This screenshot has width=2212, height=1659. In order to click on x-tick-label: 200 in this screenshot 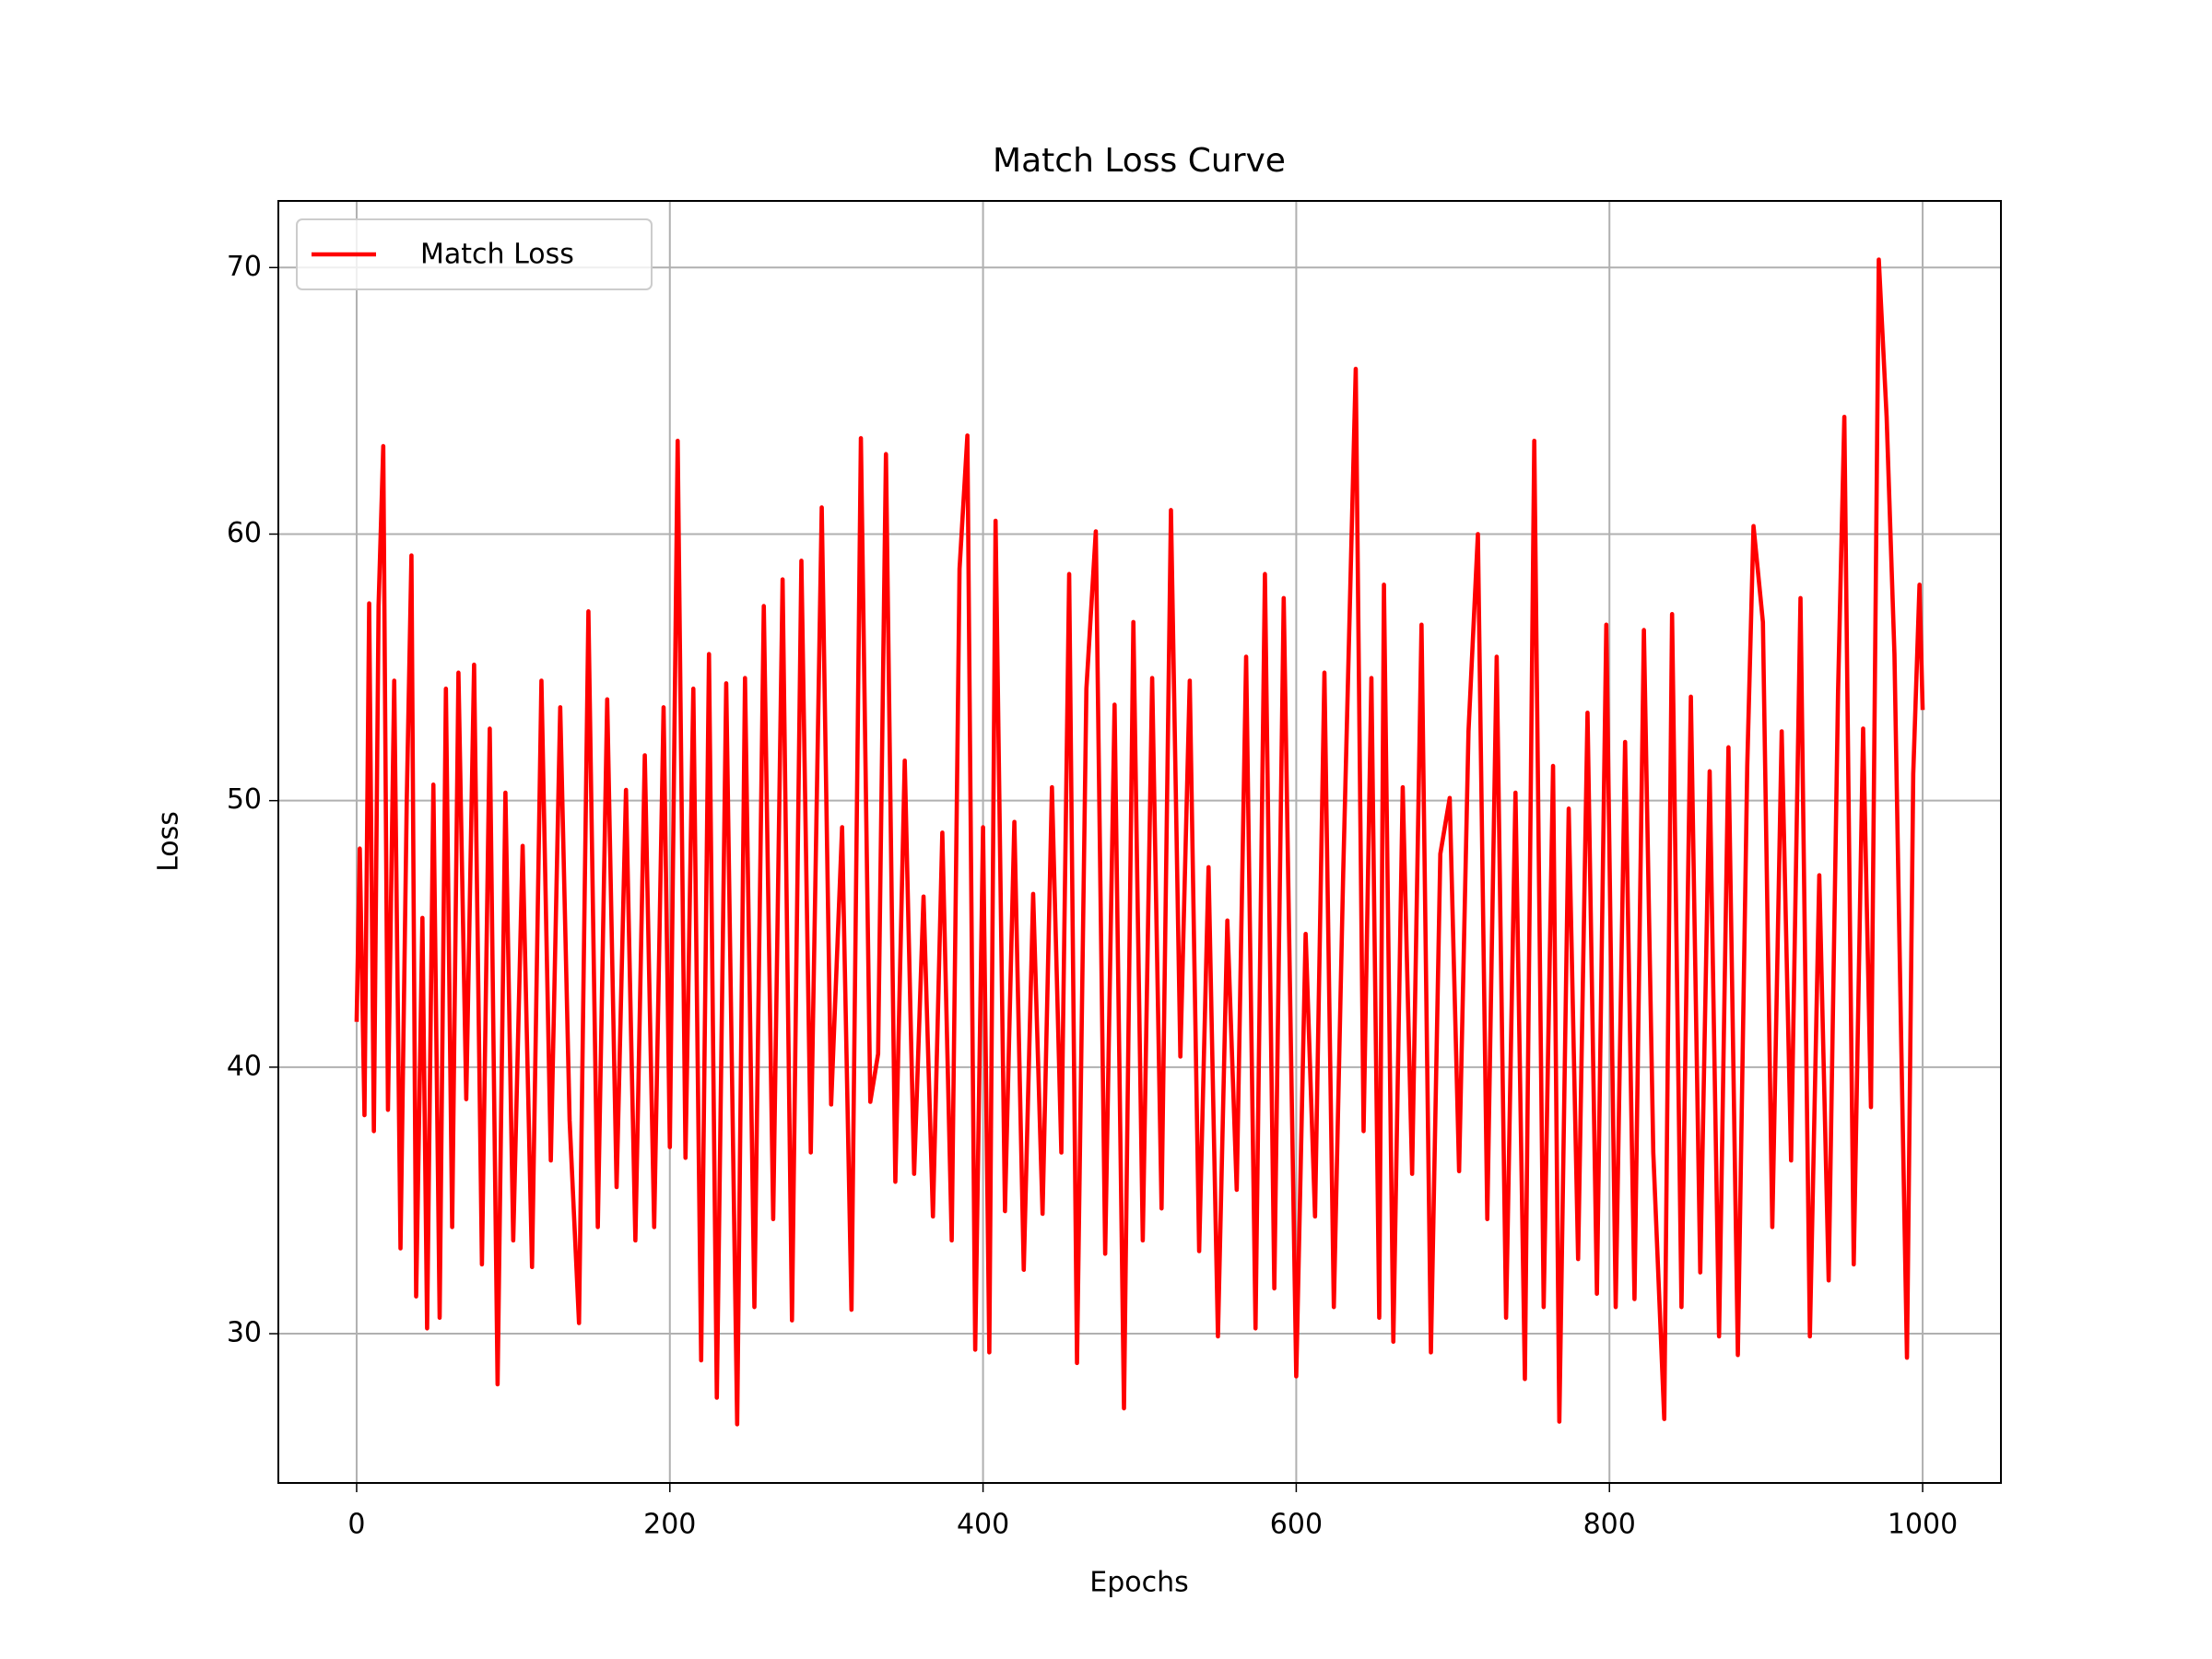, I will do `click(669, 1525)`.